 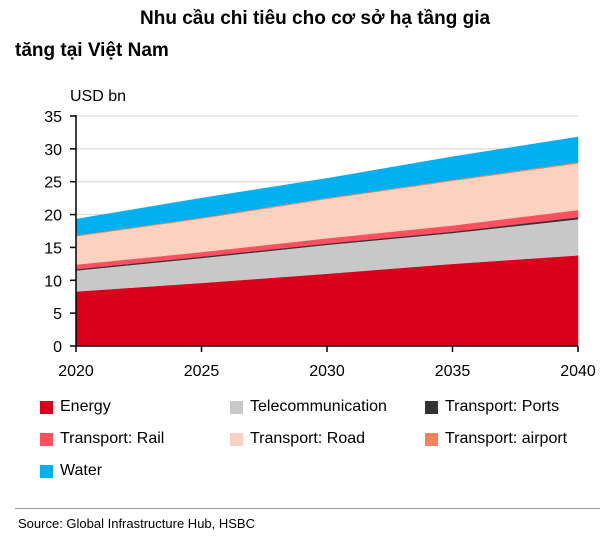 What do you see at coordinates (98, 96) in the screenshot?
I see `y-axis-unit-label: USD bn` at bounding box center [98, 96].